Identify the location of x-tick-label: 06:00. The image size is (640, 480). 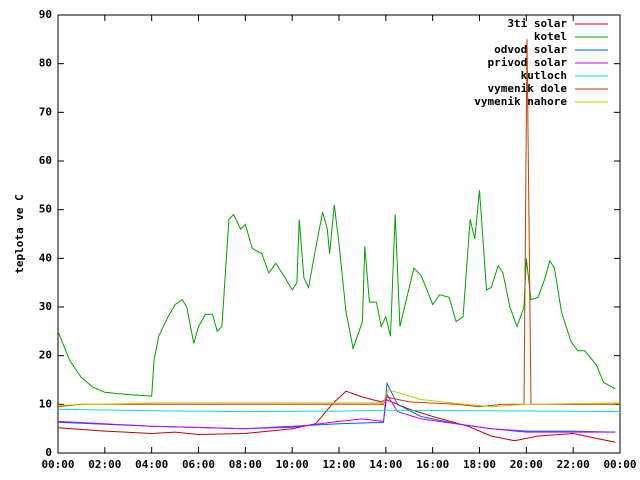
(198, 464).